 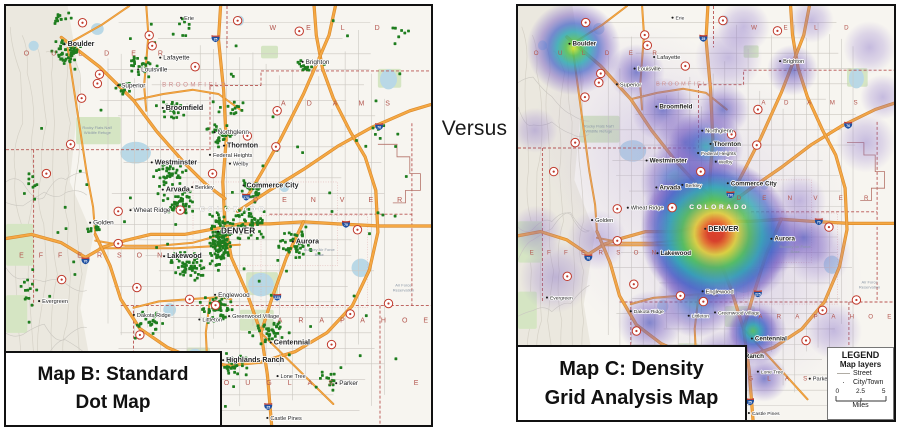 I want to click on svg-text: 76, so click(x=379, y=128).